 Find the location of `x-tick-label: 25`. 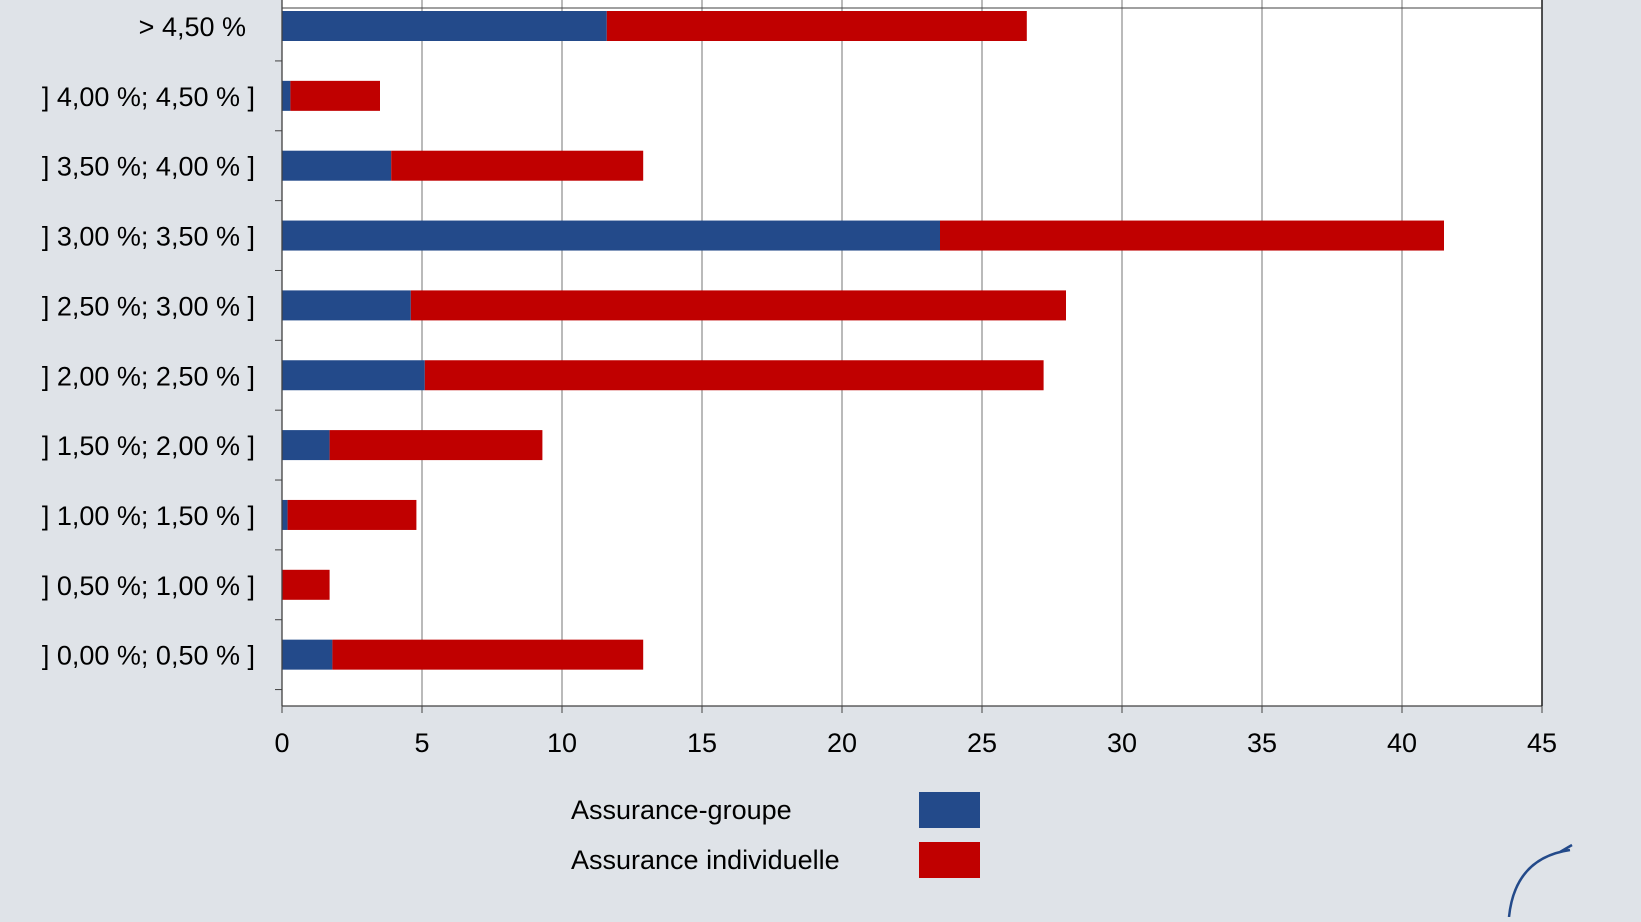

x-tick-label: 25 is located at coordinates (982, 743).